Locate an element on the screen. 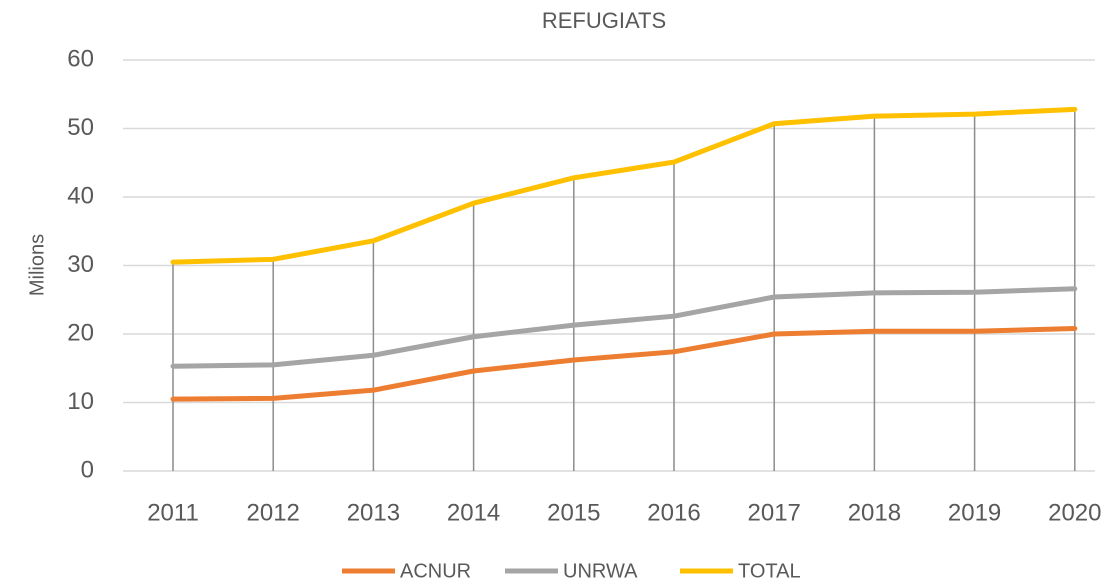 The image size is (1110, 585). y-axis-label: Milions is located at coordinates (37, 265).